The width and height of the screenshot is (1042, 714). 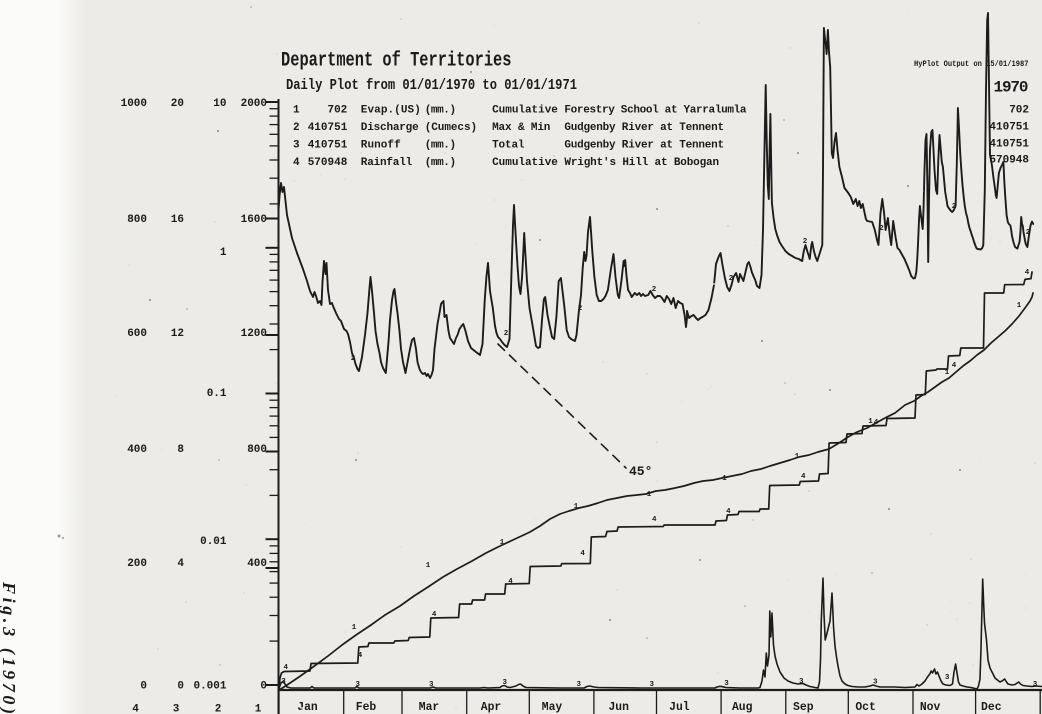 I want to click on svg-text: Apr, so click(x=491, y=707).